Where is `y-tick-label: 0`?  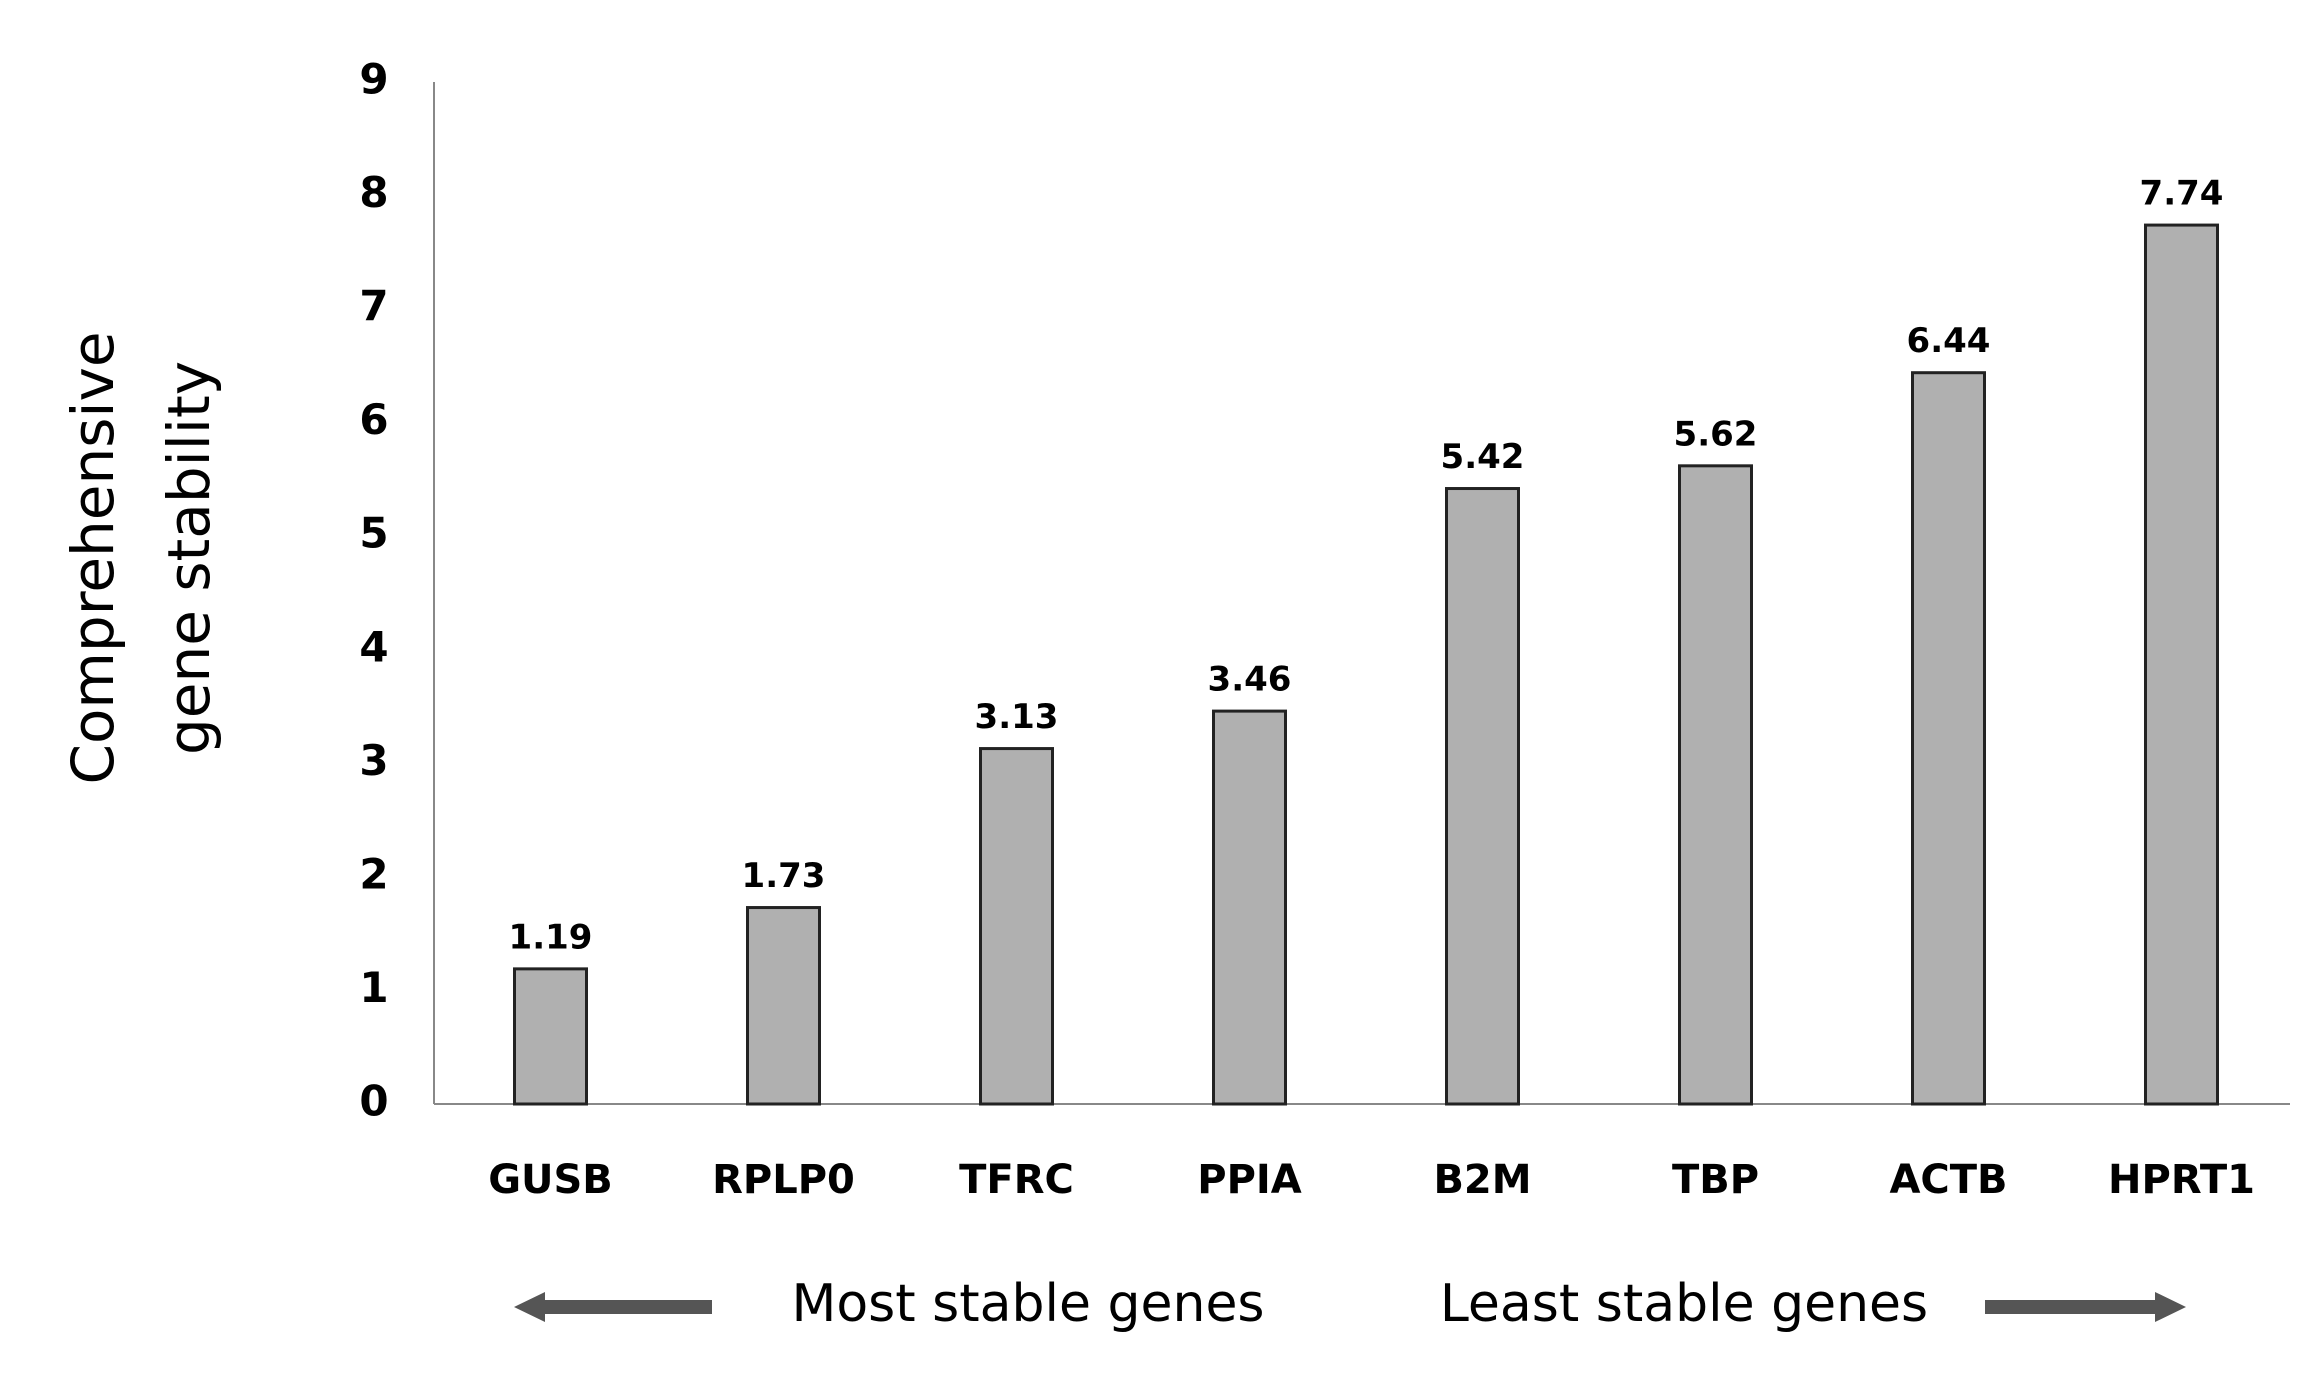
y-tick-label: 0 is located at coordinates (373, 1101).